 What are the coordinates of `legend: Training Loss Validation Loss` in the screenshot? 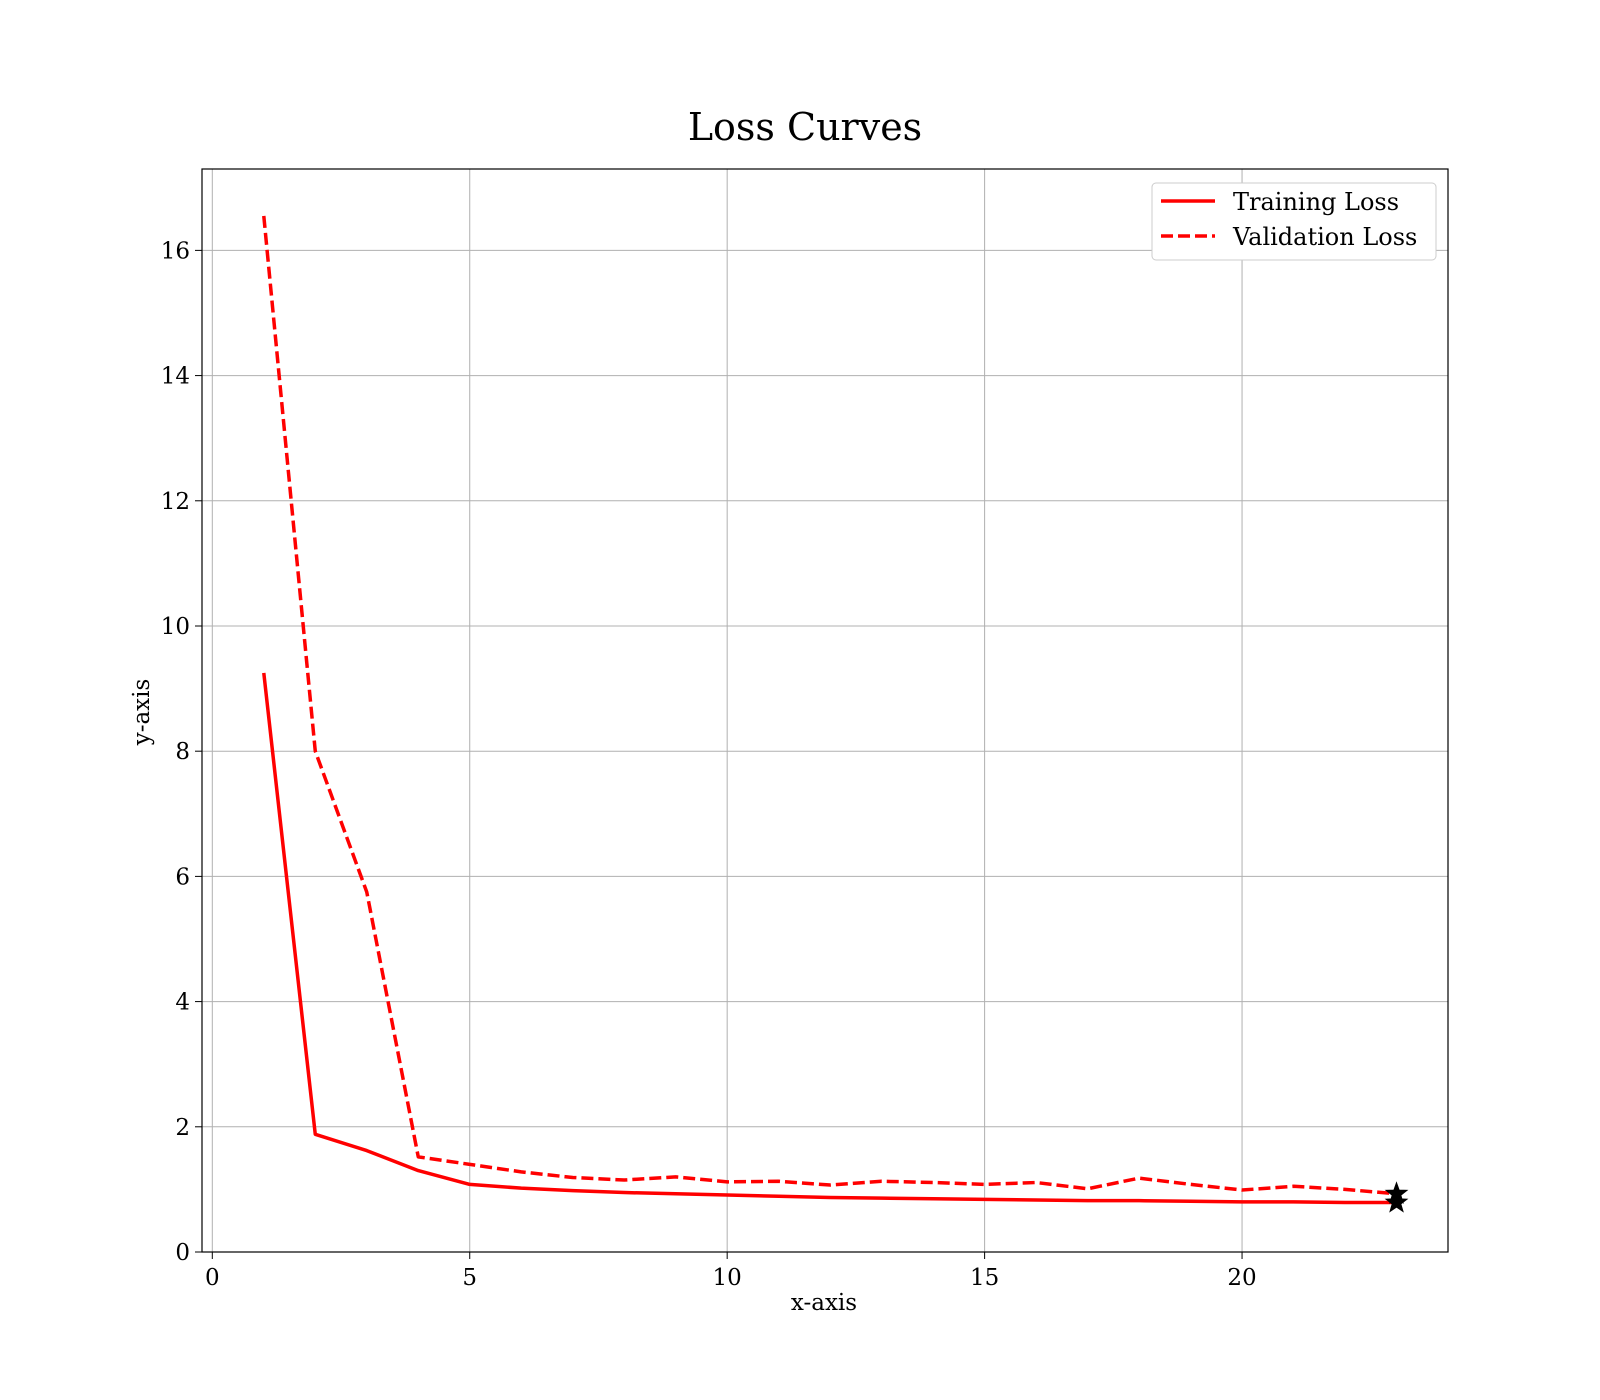 It's located at (1294, 221).